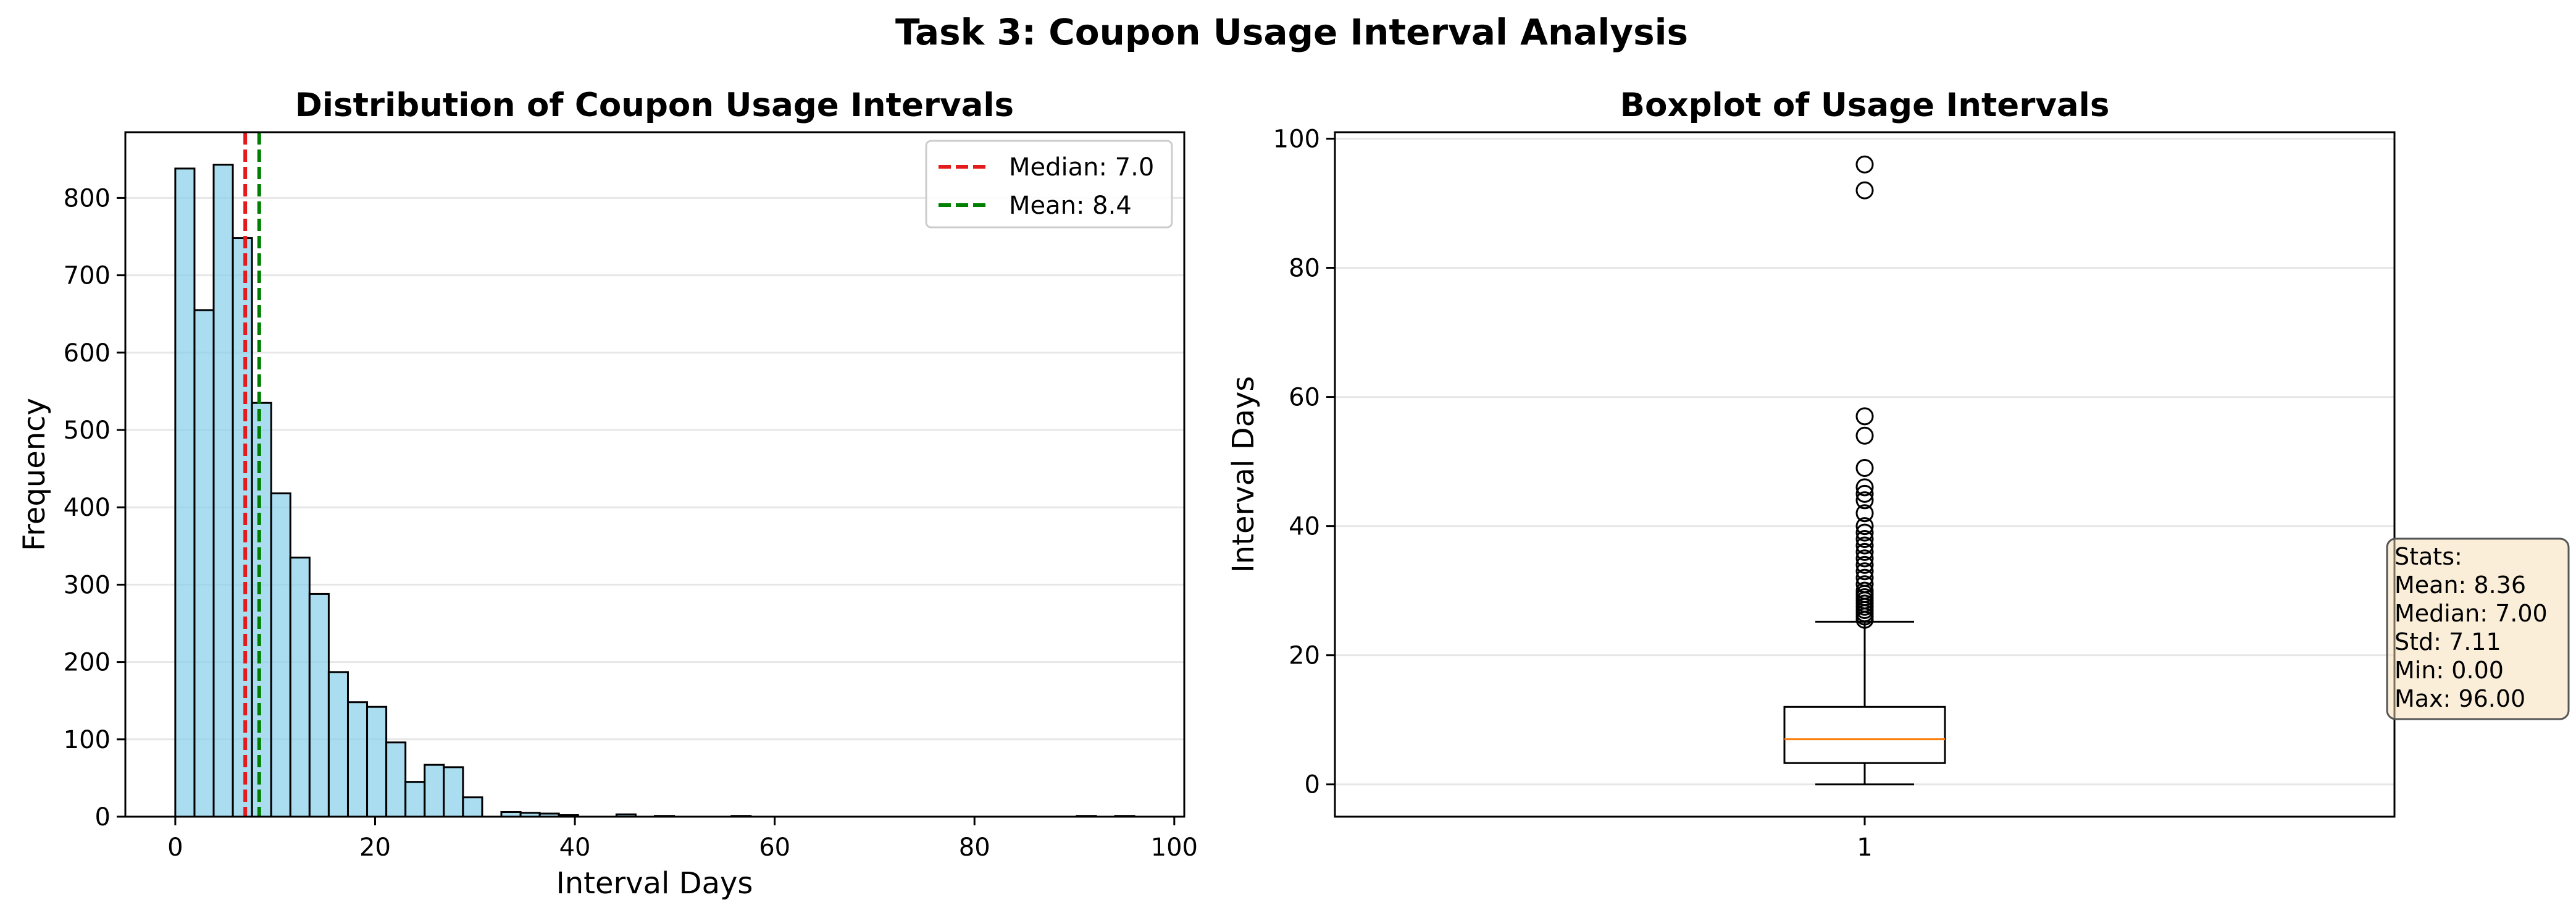  Describe the element at coordinates (1304, 269) in the screenshot. I see `y-tick-label: 80` at that location.